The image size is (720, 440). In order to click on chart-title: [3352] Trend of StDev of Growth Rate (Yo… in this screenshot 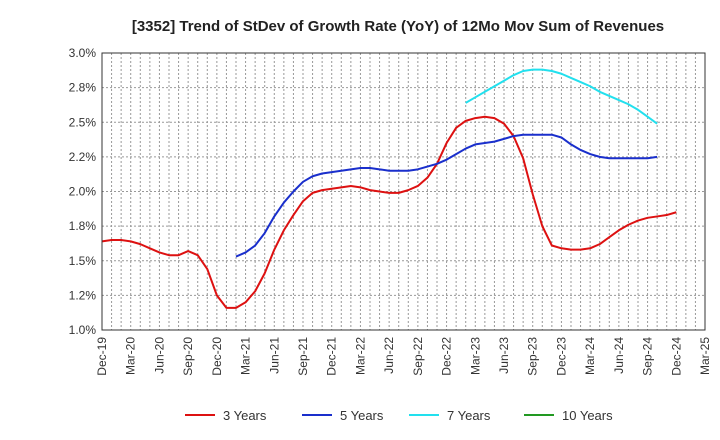, I will do `click(398, 26)`.